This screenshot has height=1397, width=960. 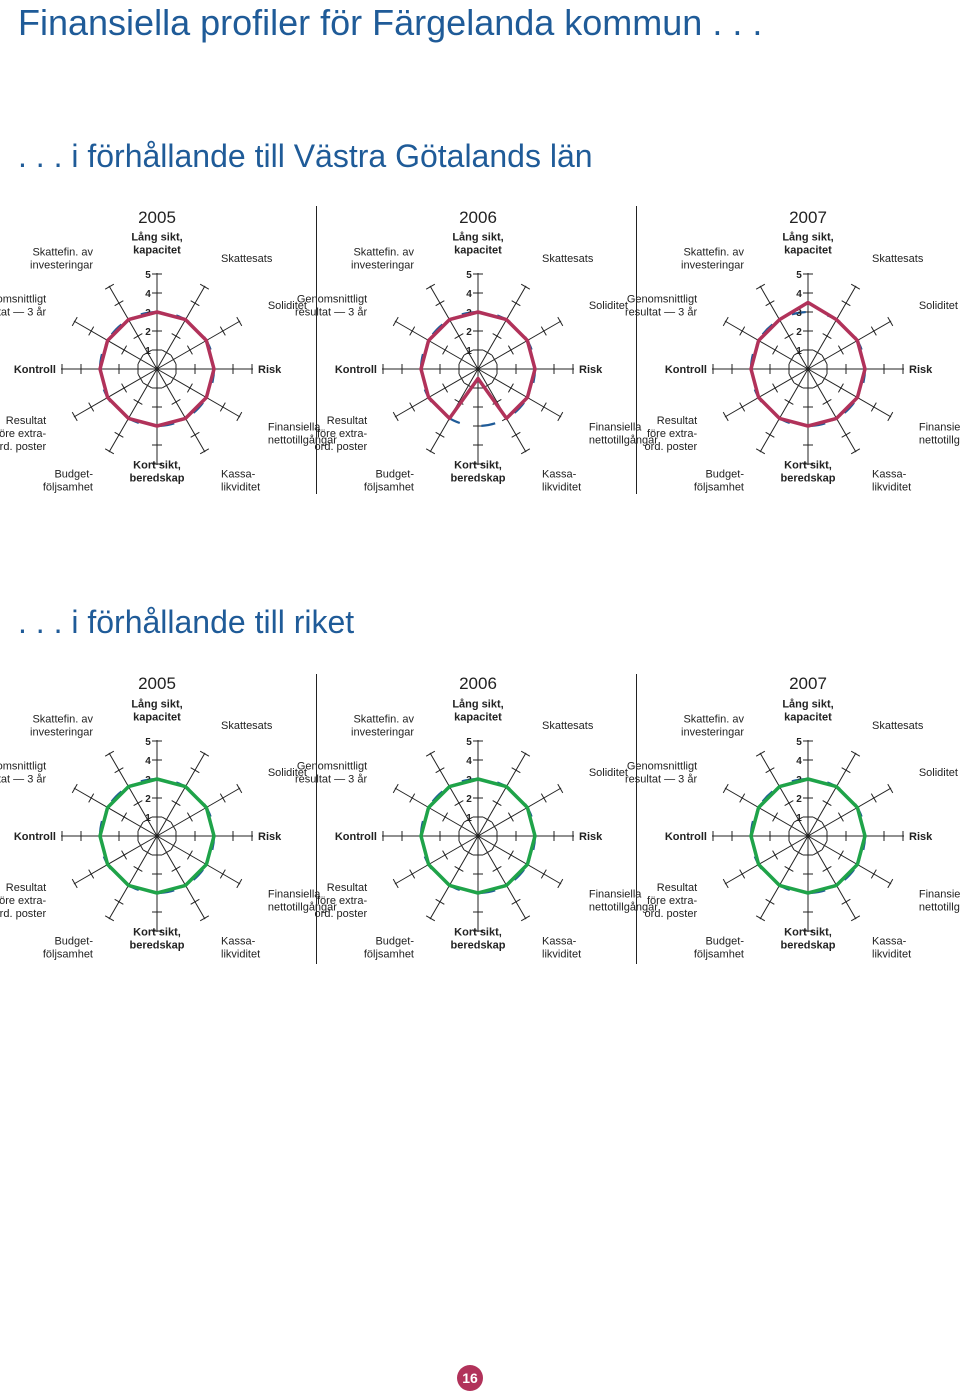 I want to click on axis-label: Lång sikt, kapacitet, so click(x=807, y=711).